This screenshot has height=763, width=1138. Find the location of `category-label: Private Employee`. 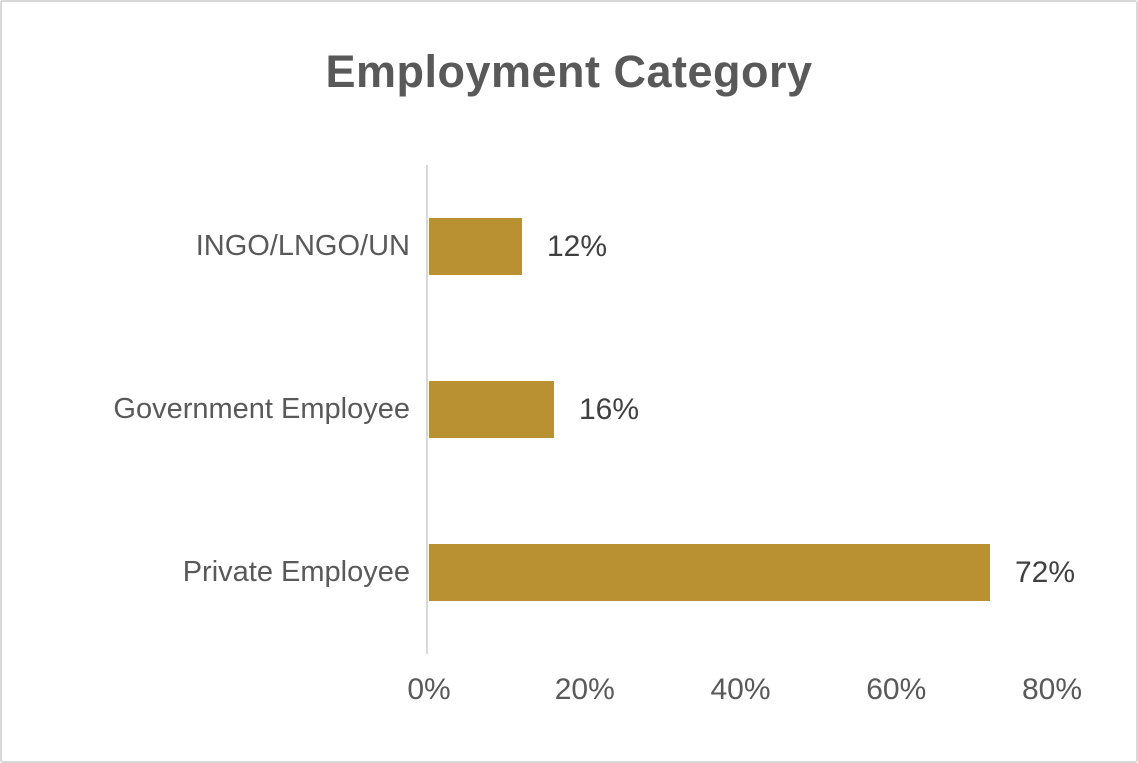

category-label: Private Employee is located at coordinates (296, 572).